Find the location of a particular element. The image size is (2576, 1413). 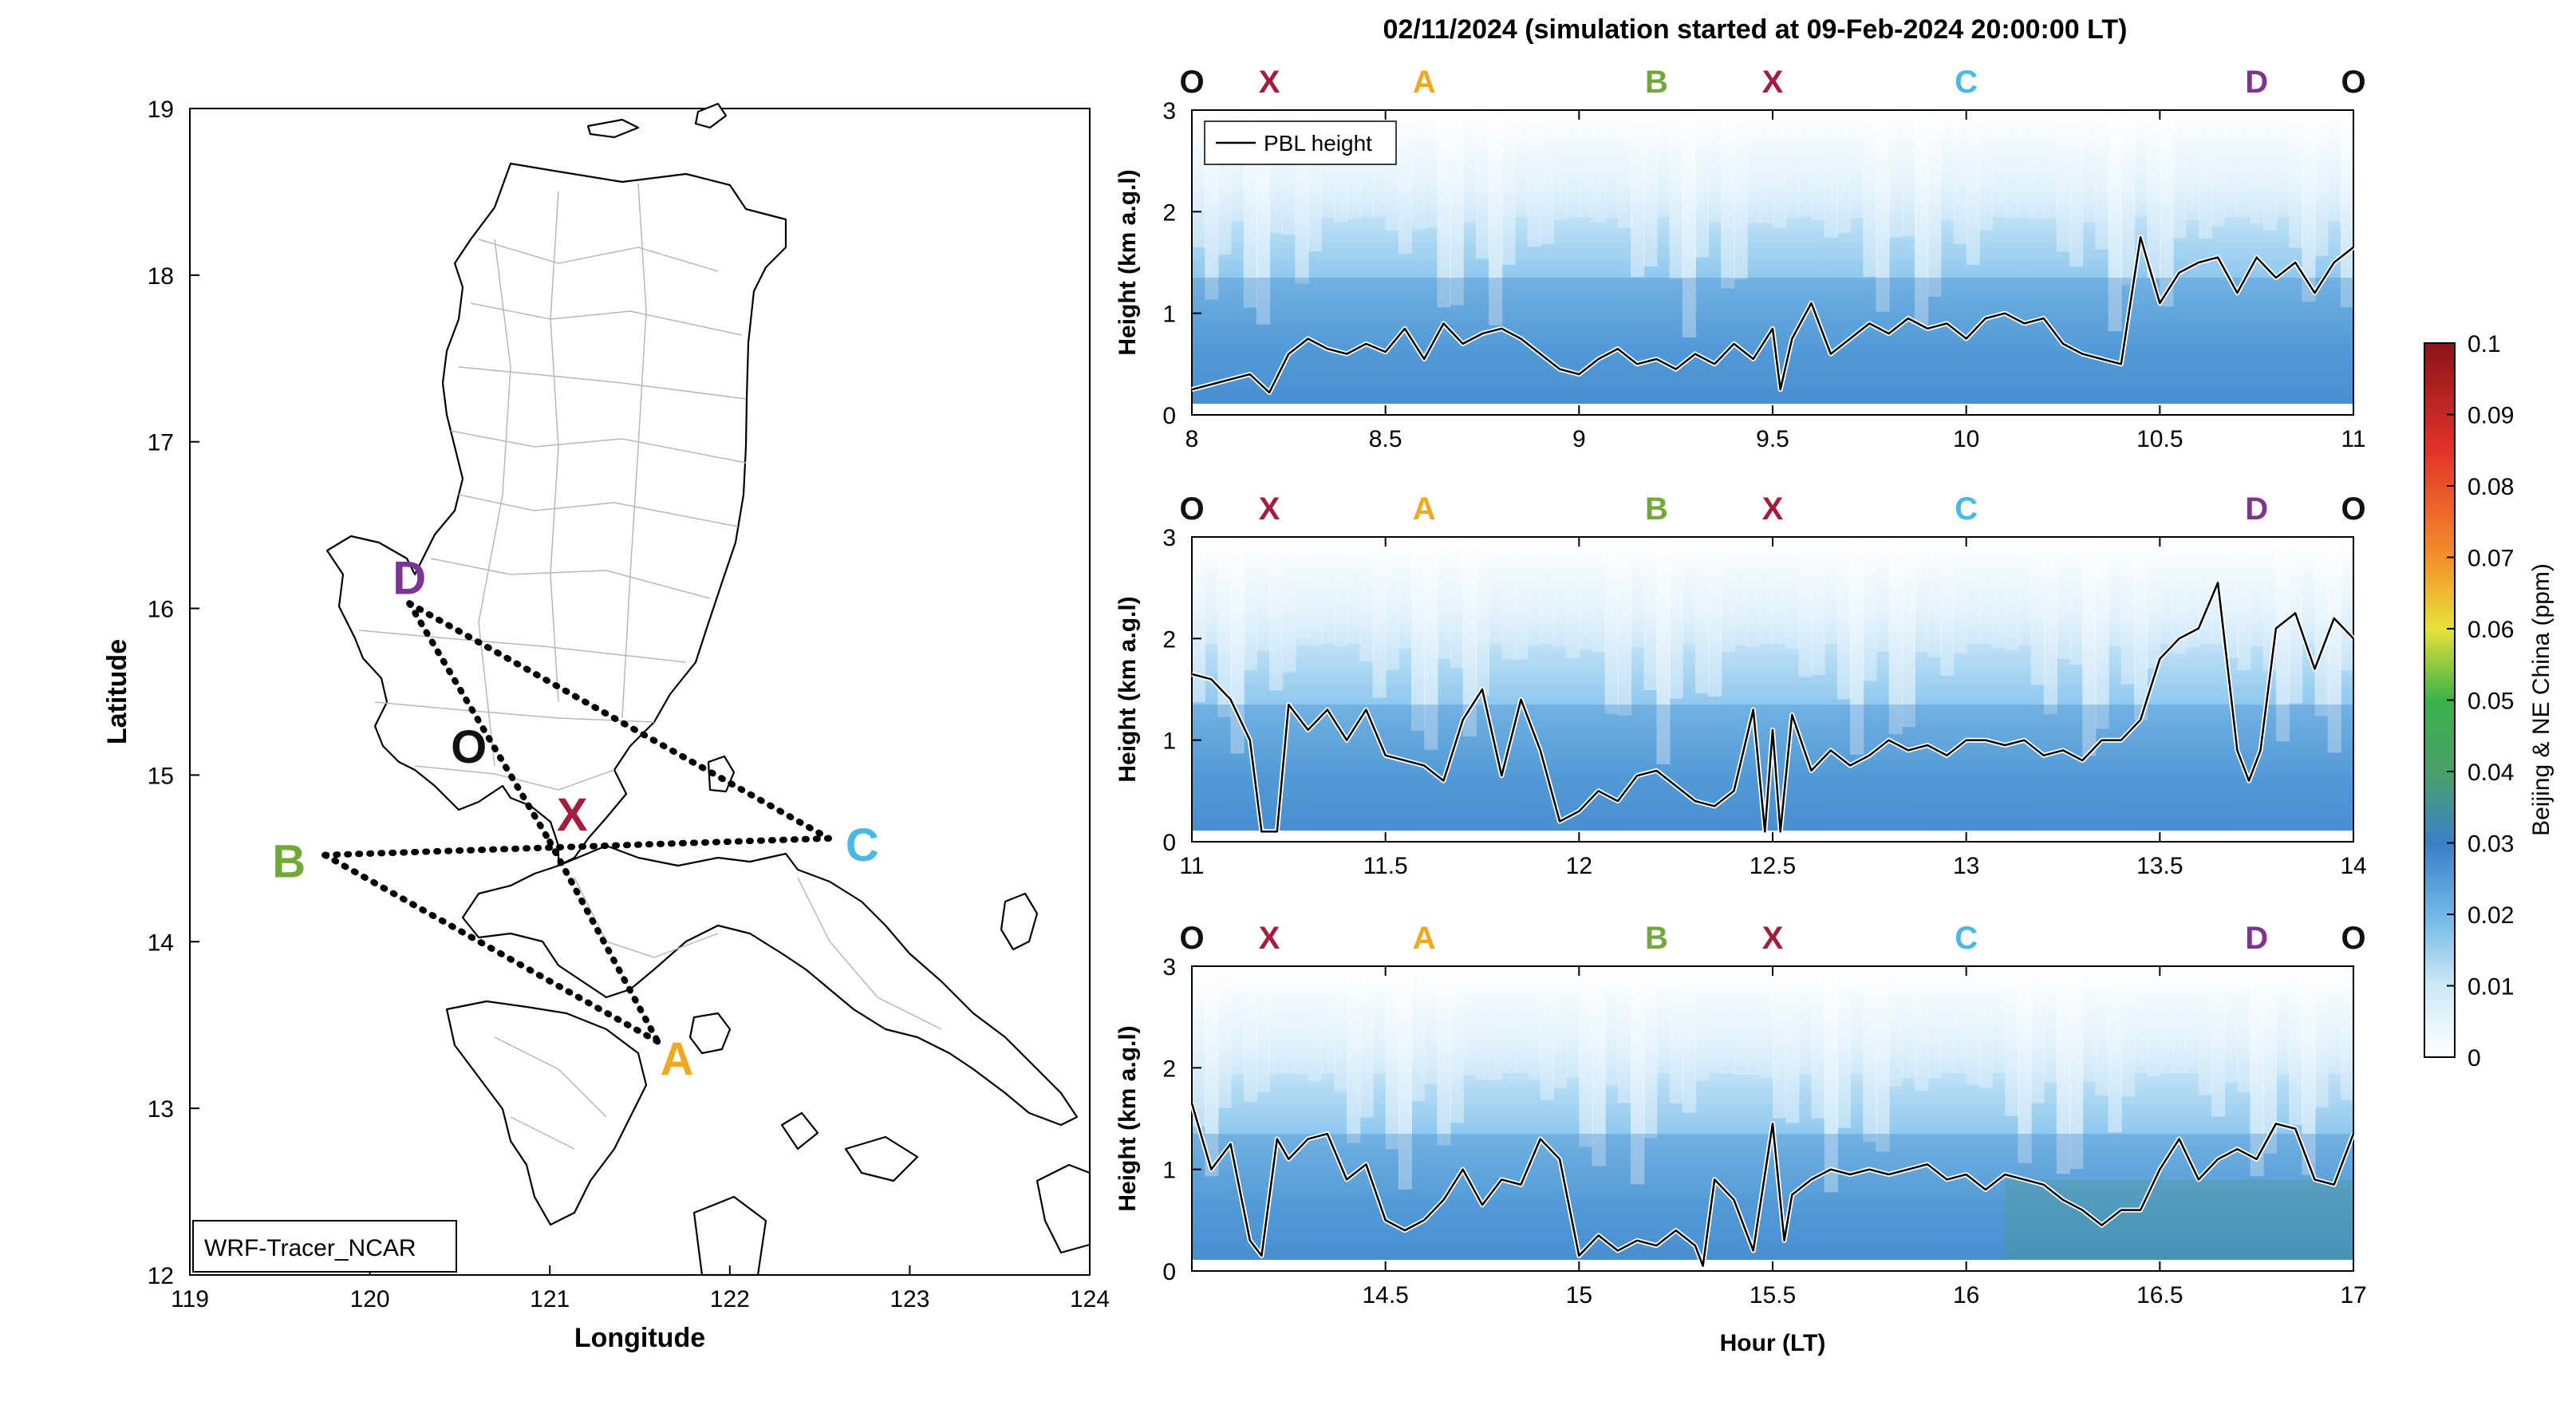

map-y-tick-label: 15 is located at coordinates (161, 776).